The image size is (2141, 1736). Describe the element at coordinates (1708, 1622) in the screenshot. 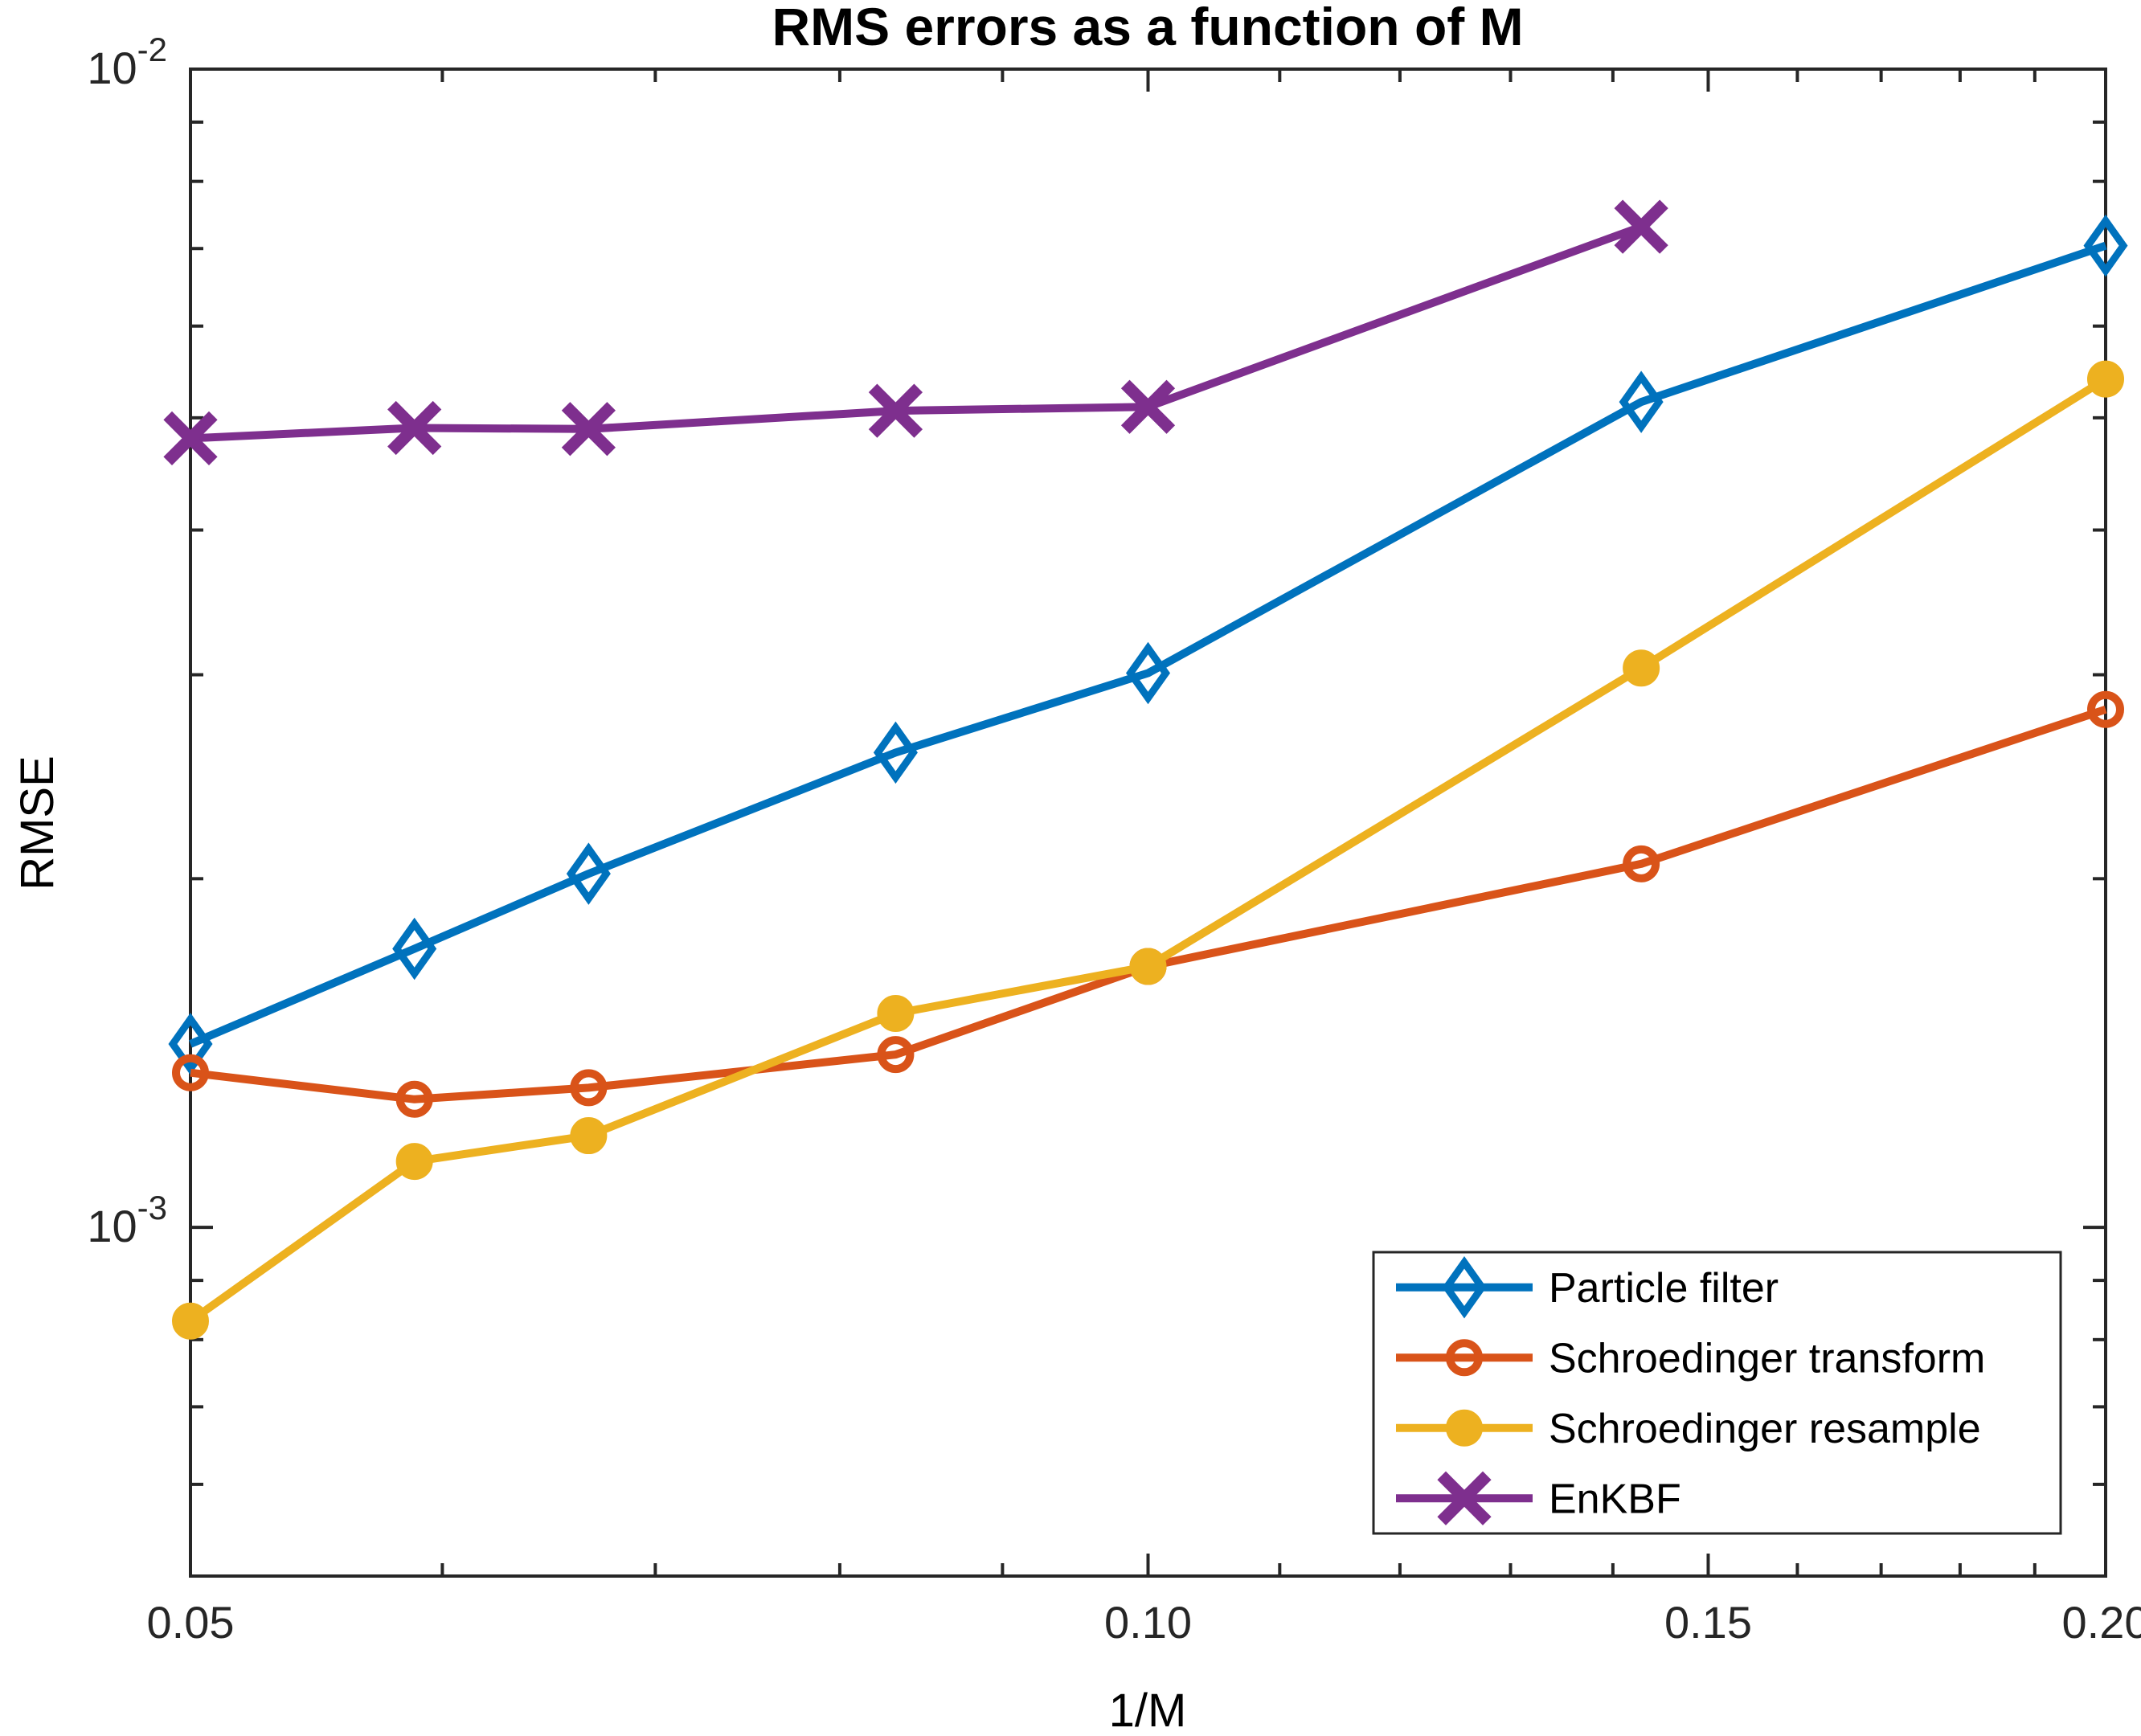

I see `x-tick-label: 0.15` at that location.